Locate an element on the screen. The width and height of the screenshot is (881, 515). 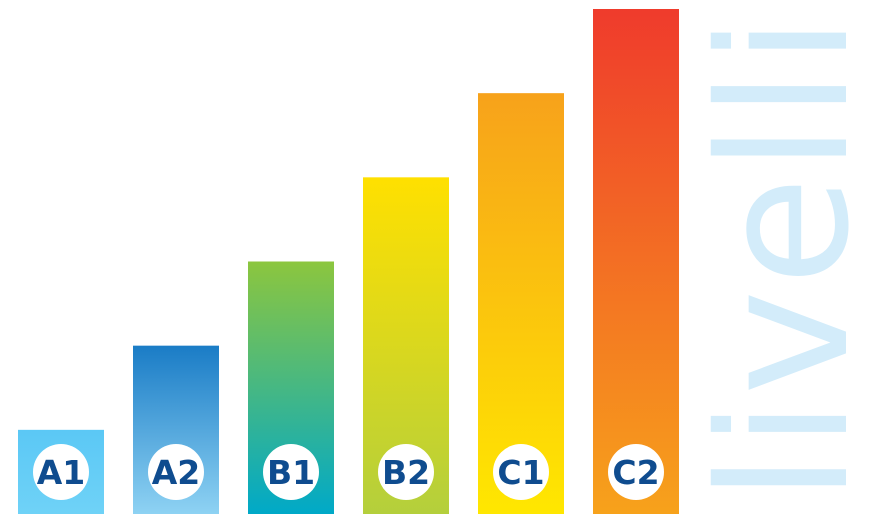
bar-c1 is located at coordinates (521, 304).